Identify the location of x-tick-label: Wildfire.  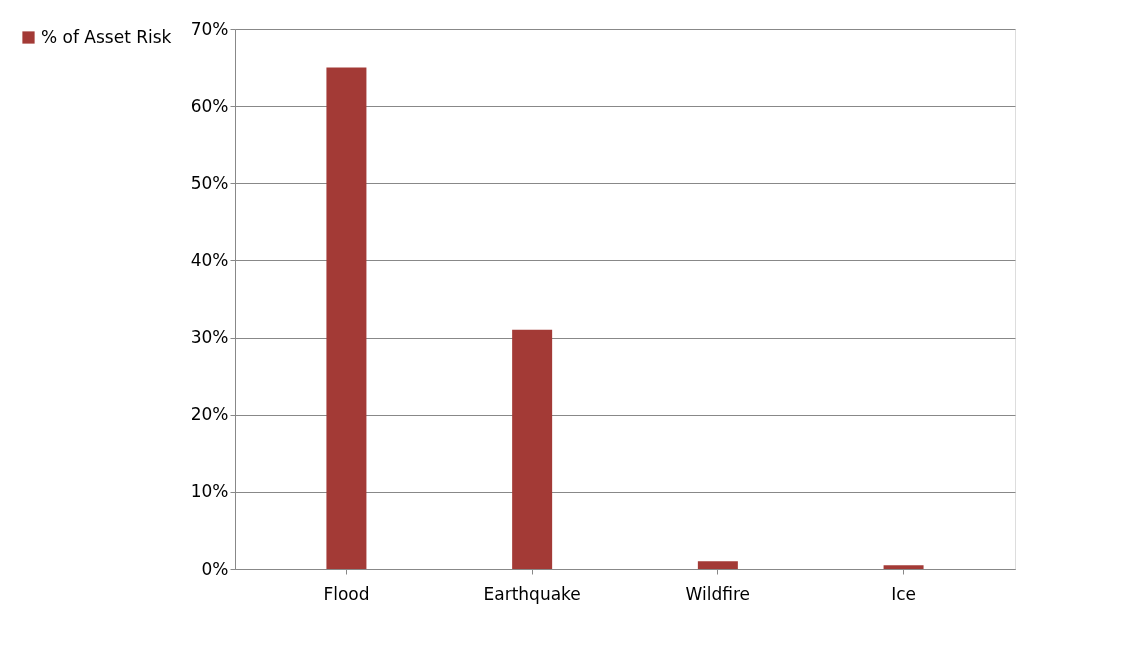
(718, 593).